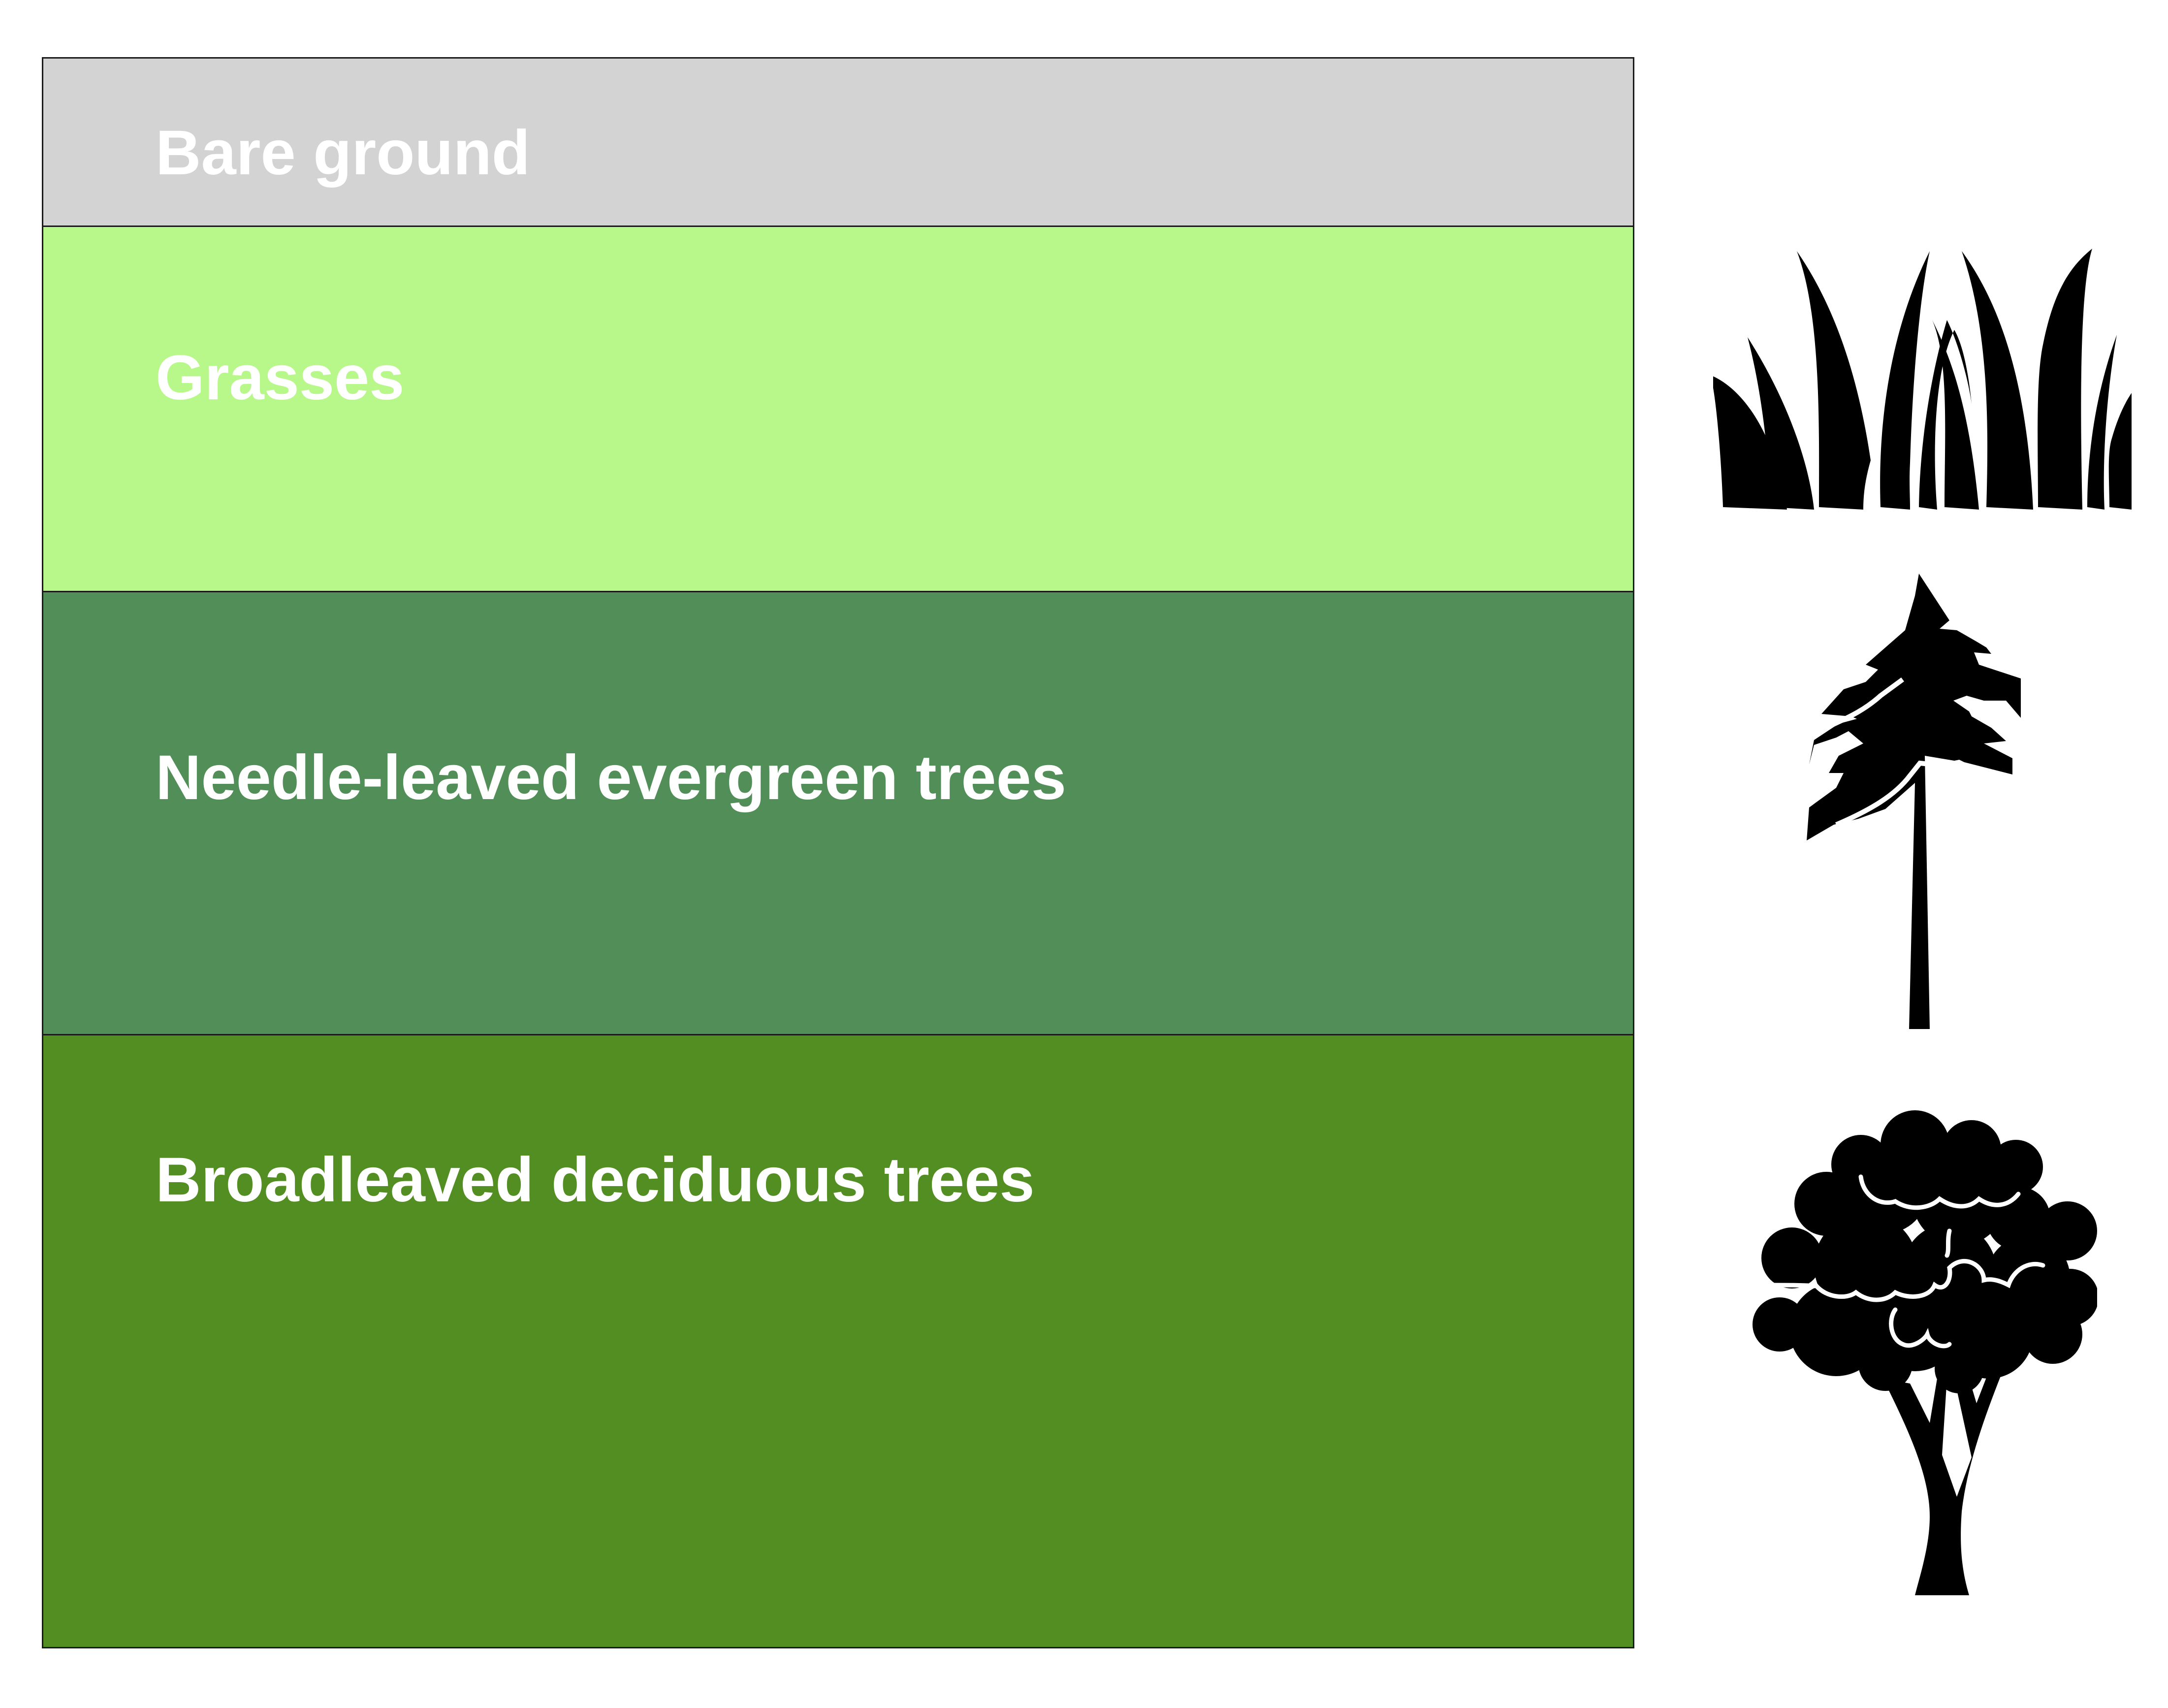 The height and width of the screenshot is (1708, 2168). What do you see at coordinates (1922, 375) in the screenshot?
I see `grass-icon` at bounding box center [1922, 375].